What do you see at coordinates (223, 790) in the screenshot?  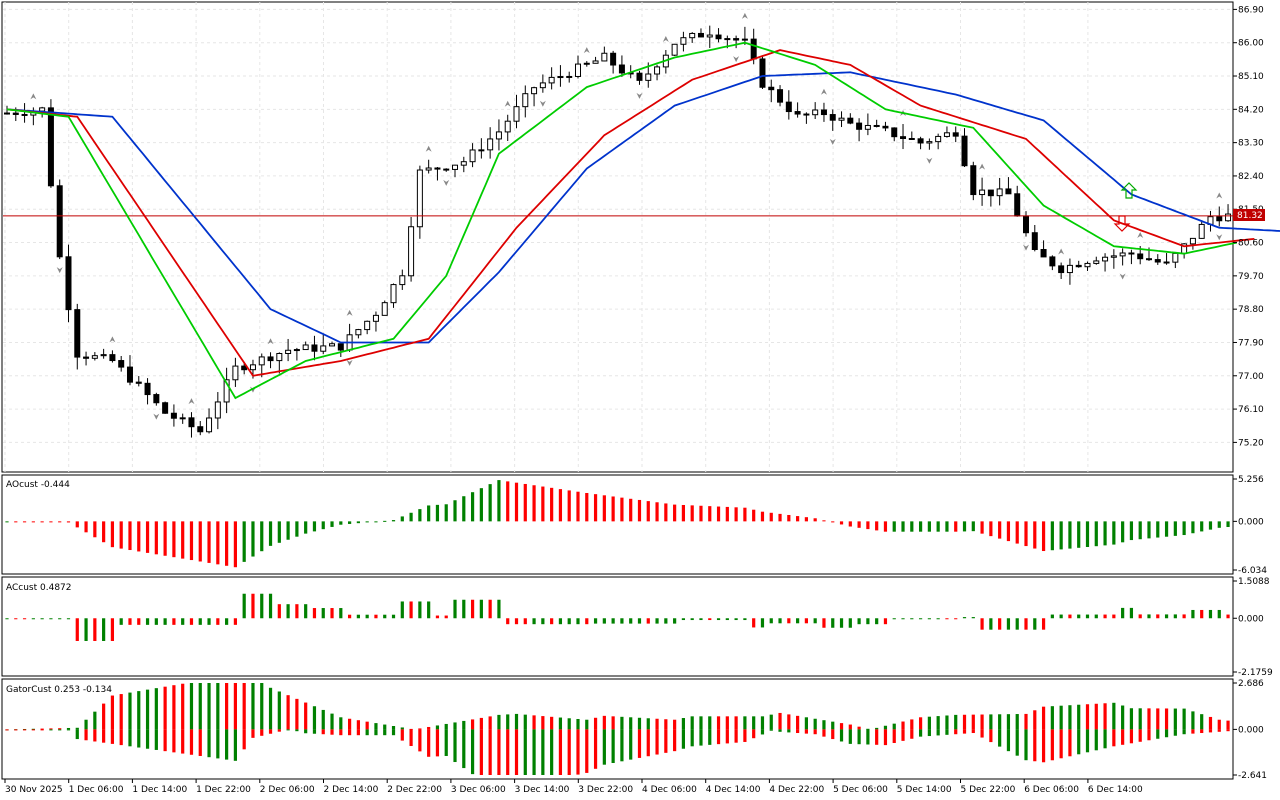 I see `x-tick-label: 1 Dec 22:00` at bounding box center [223, 790].